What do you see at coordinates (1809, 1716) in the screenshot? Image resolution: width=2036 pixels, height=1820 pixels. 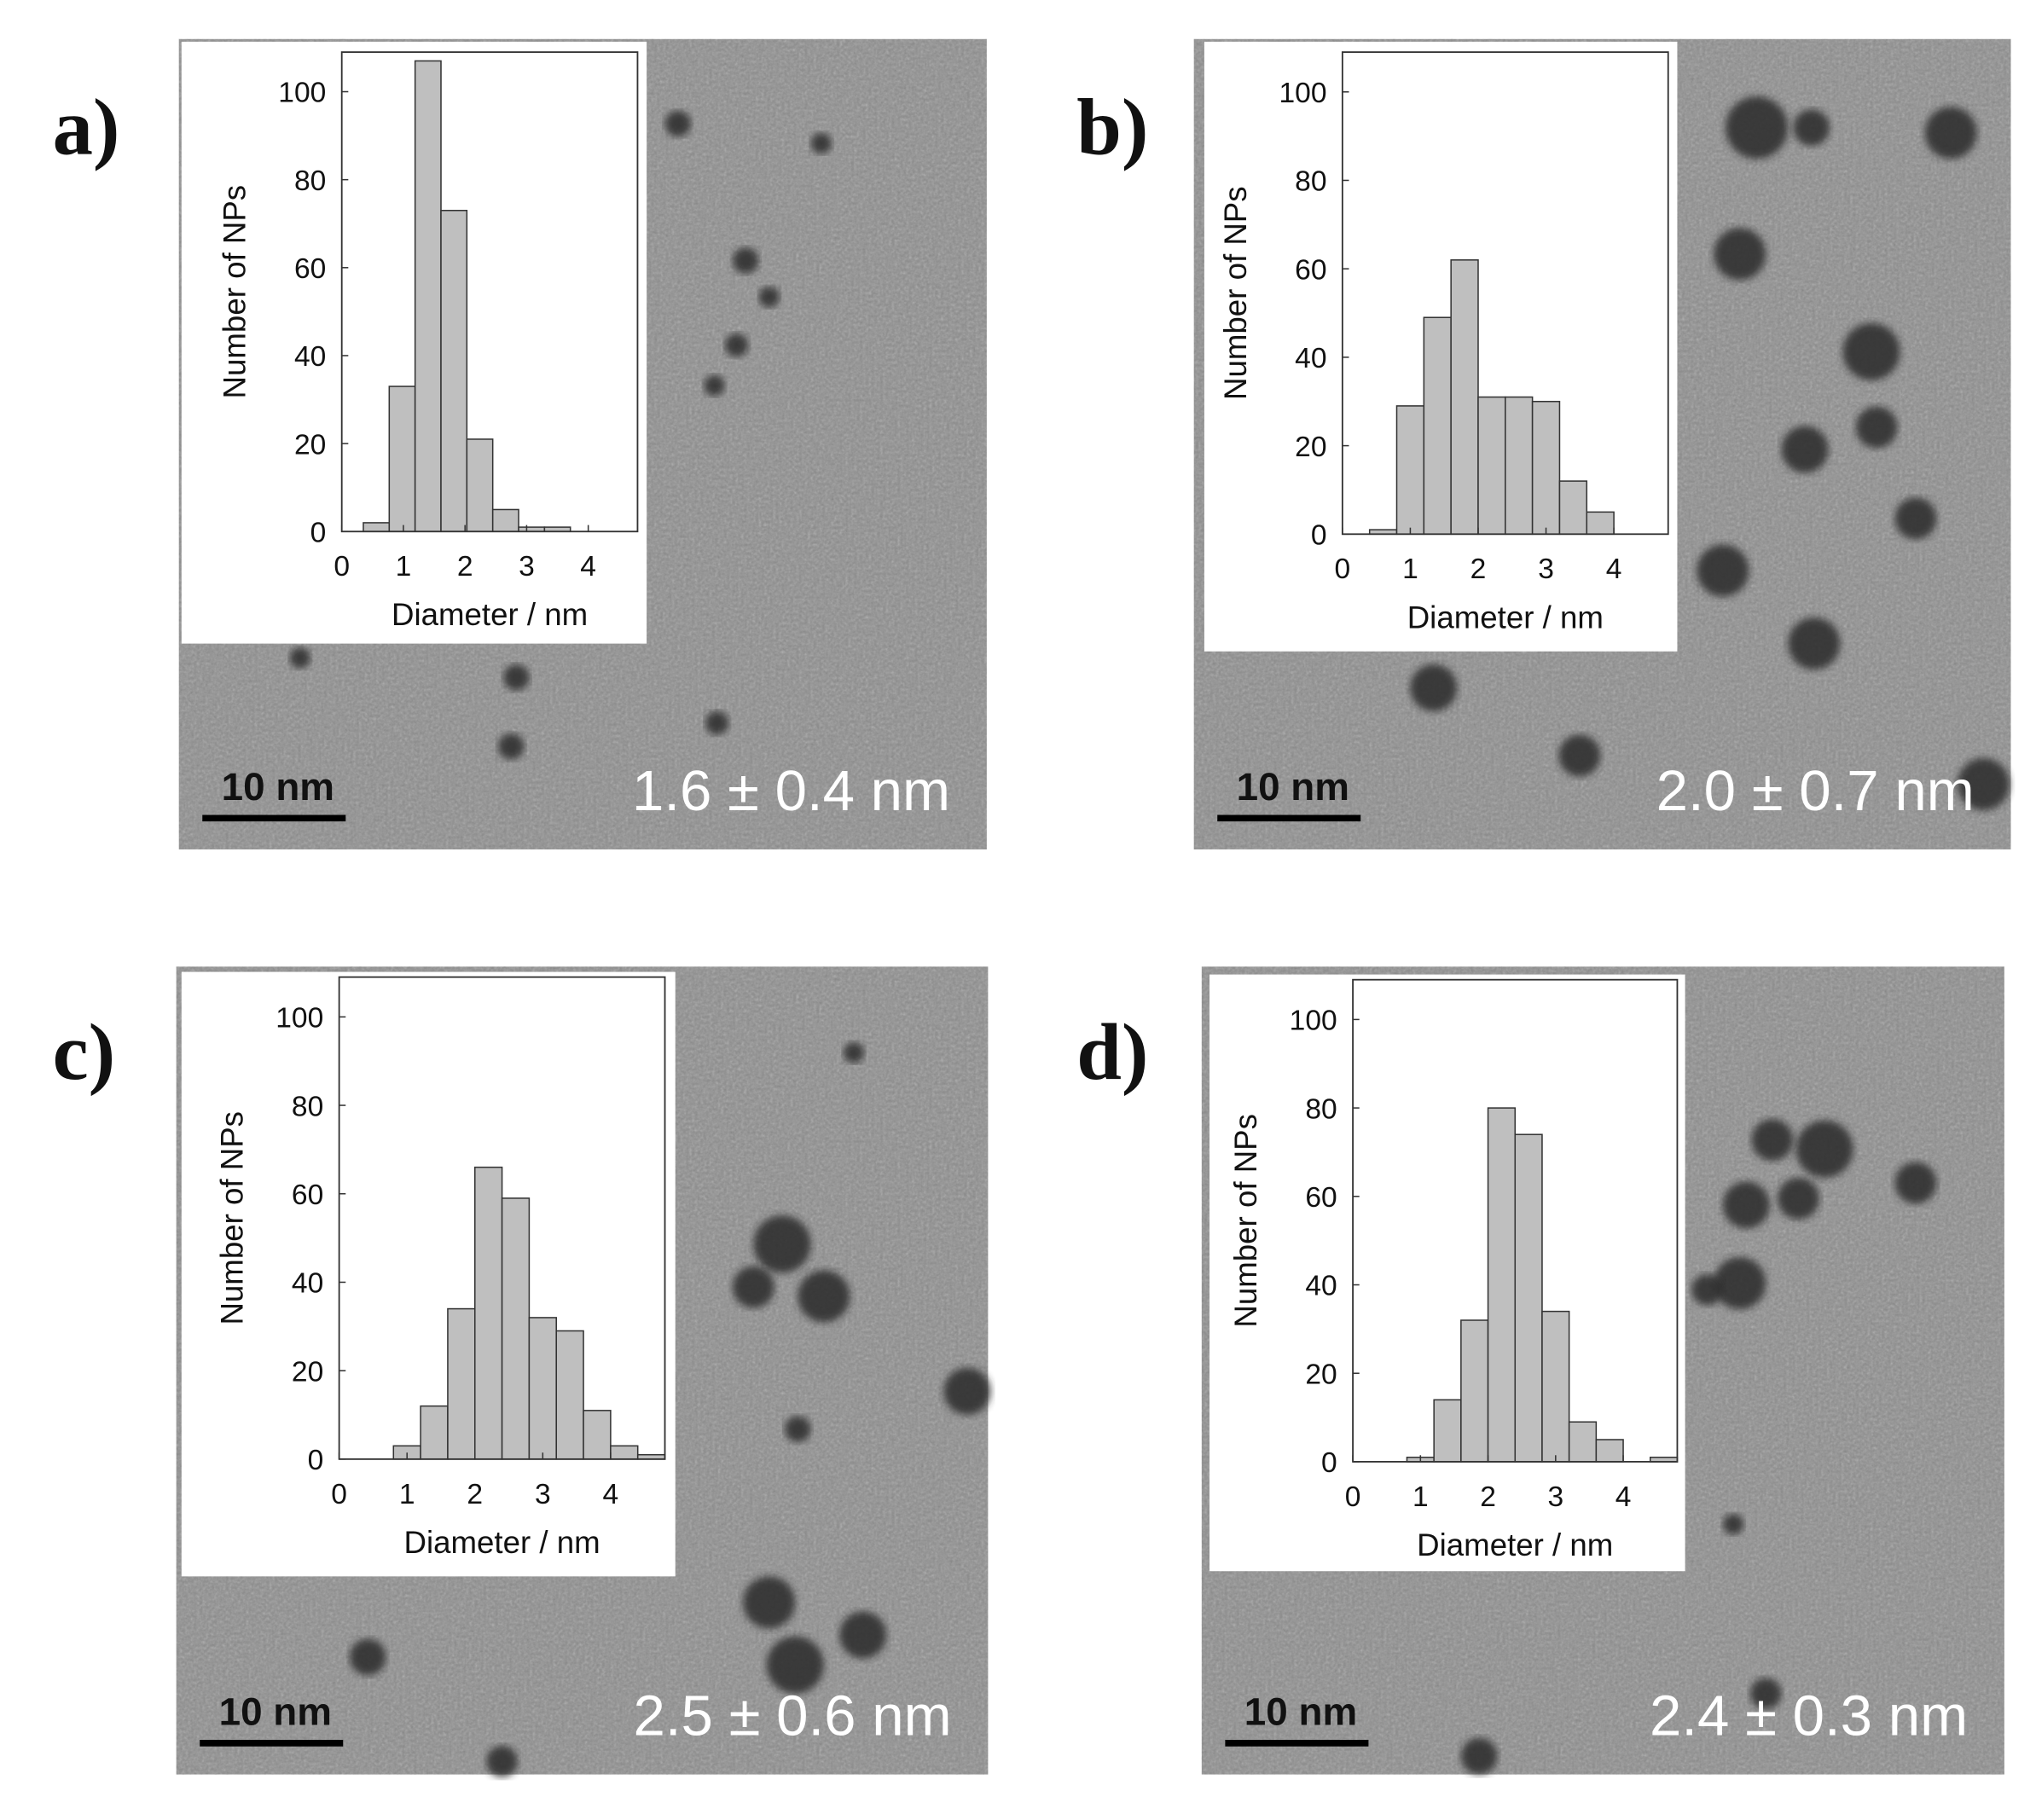 I see `size-annotation: 2.4 ± 0.3 nm` at bounding box center [1809, 1716].